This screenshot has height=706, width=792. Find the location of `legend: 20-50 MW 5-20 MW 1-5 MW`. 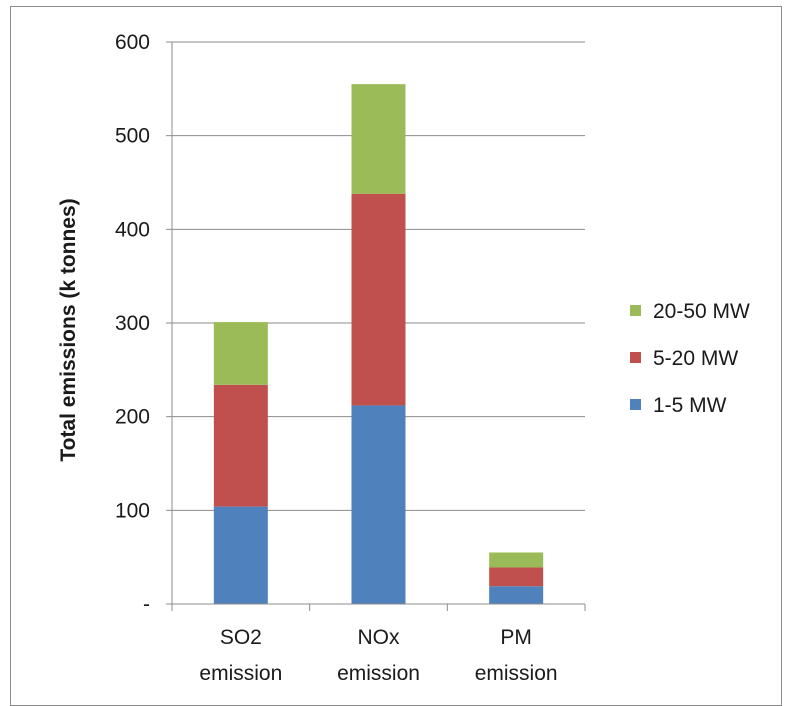

legend: 20-50 MW 5-20 MW 1-5 MW is located at coordinates (690, 358).